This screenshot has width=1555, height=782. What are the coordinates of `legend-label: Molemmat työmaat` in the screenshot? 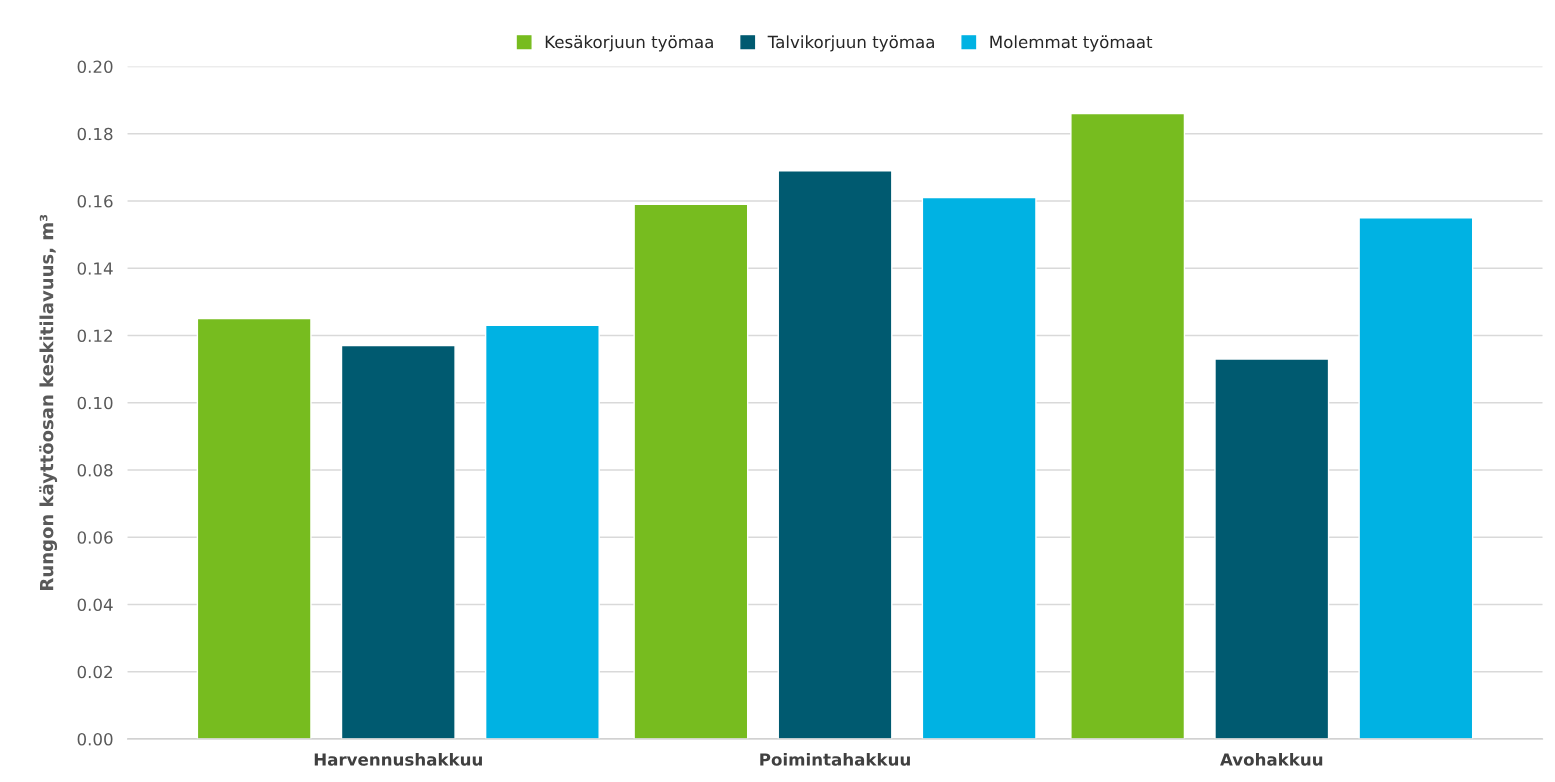 It's located at (1071, 43).